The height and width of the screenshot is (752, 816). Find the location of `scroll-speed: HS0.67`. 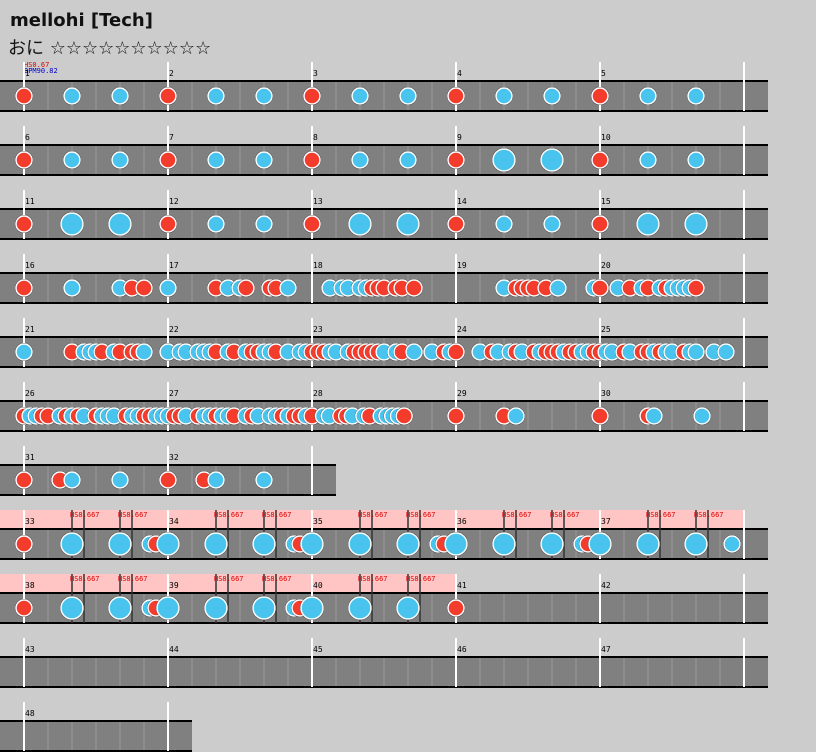

scroll-speed: HS0.67 is located at coordinates (36, 65).